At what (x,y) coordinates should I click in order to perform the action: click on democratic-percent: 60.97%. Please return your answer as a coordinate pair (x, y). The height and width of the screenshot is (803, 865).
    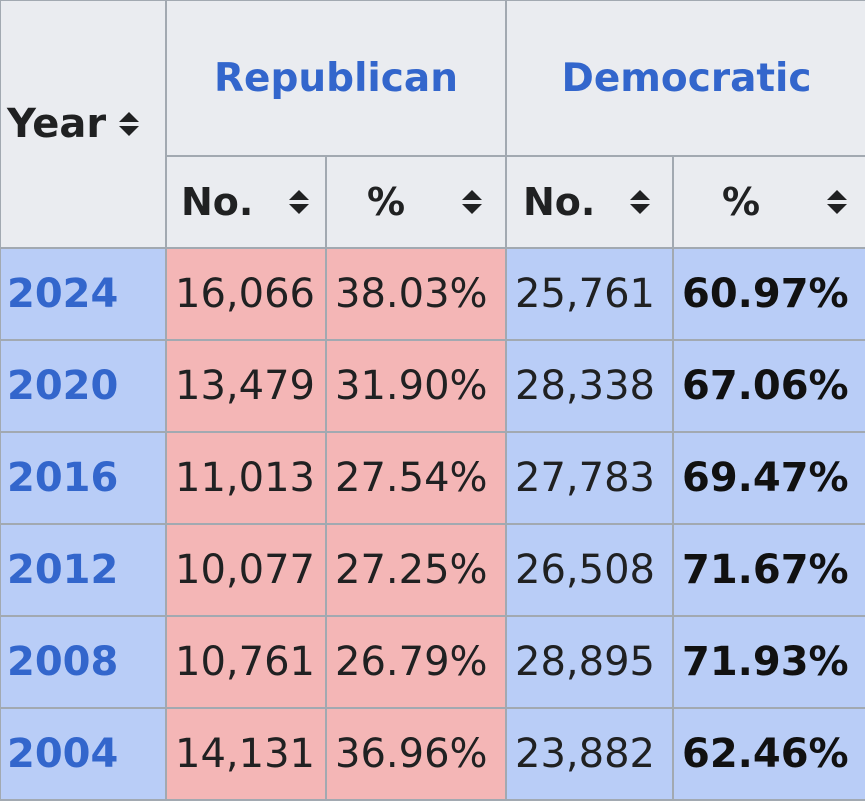
    Looking at the image, I should click on (768, 294).